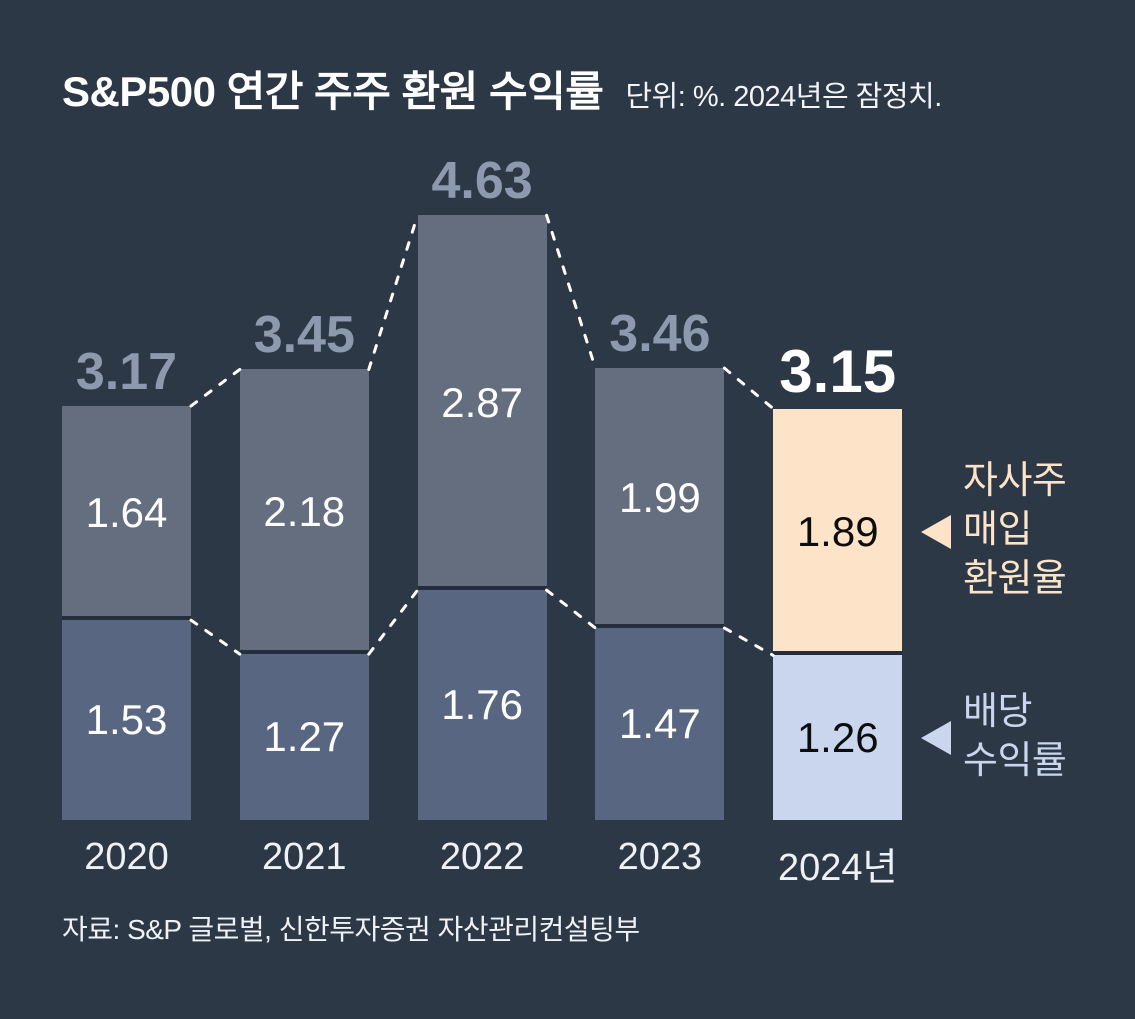  What do you see at coordinates (997, 712) in the screenshot?
I see `legend-dividend-line: 배당` at bounding box center [997, 712].